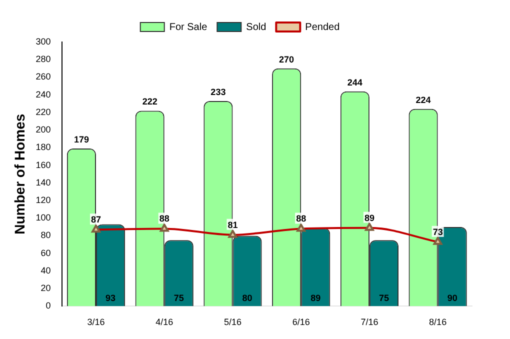 The width and height of the screenshot is (510, 339). Describe the element at coordinates (45, 270) in the screenshot. I see `y-tick-label: 40` at that location.